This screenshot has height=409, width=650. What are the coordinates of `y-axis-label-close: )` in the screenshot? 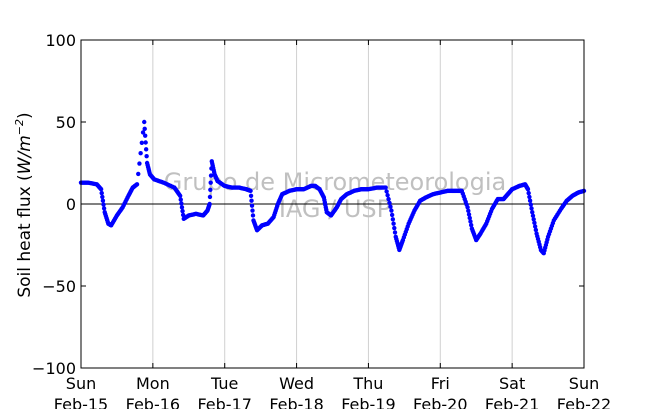 It's located at (25, 115).